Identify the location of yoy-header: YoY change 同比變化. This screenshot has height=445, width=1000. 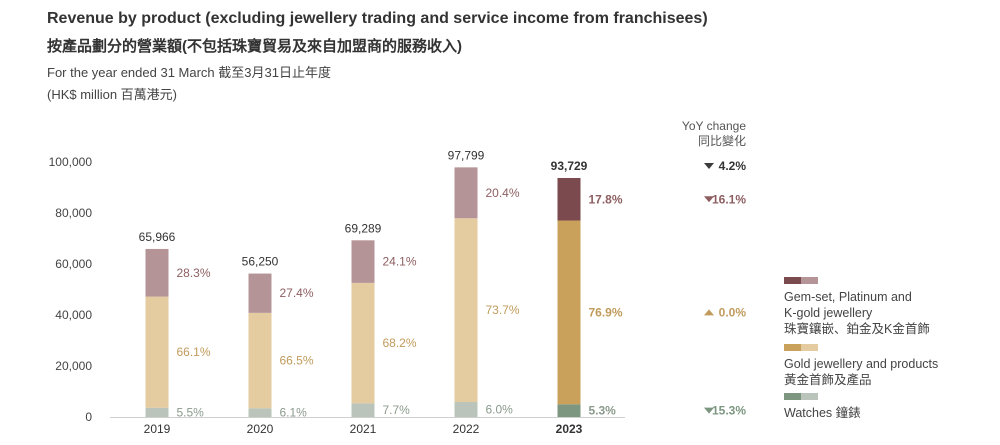
(714, 134).